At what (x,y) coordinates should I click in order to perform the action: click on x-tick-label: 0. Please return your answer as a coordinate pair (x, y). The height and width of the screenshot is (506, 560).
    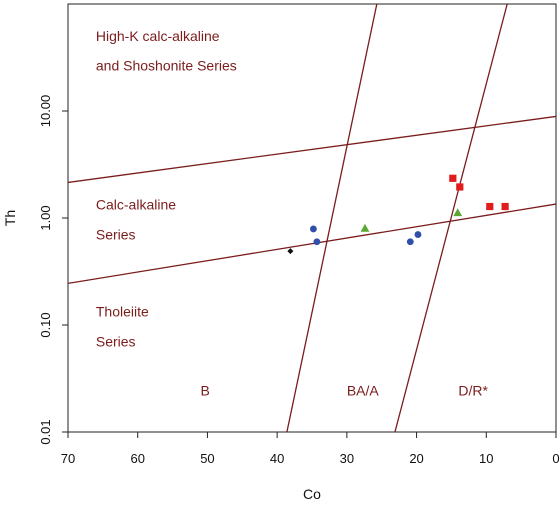
    Looking at the image, I should click on (555, 458).